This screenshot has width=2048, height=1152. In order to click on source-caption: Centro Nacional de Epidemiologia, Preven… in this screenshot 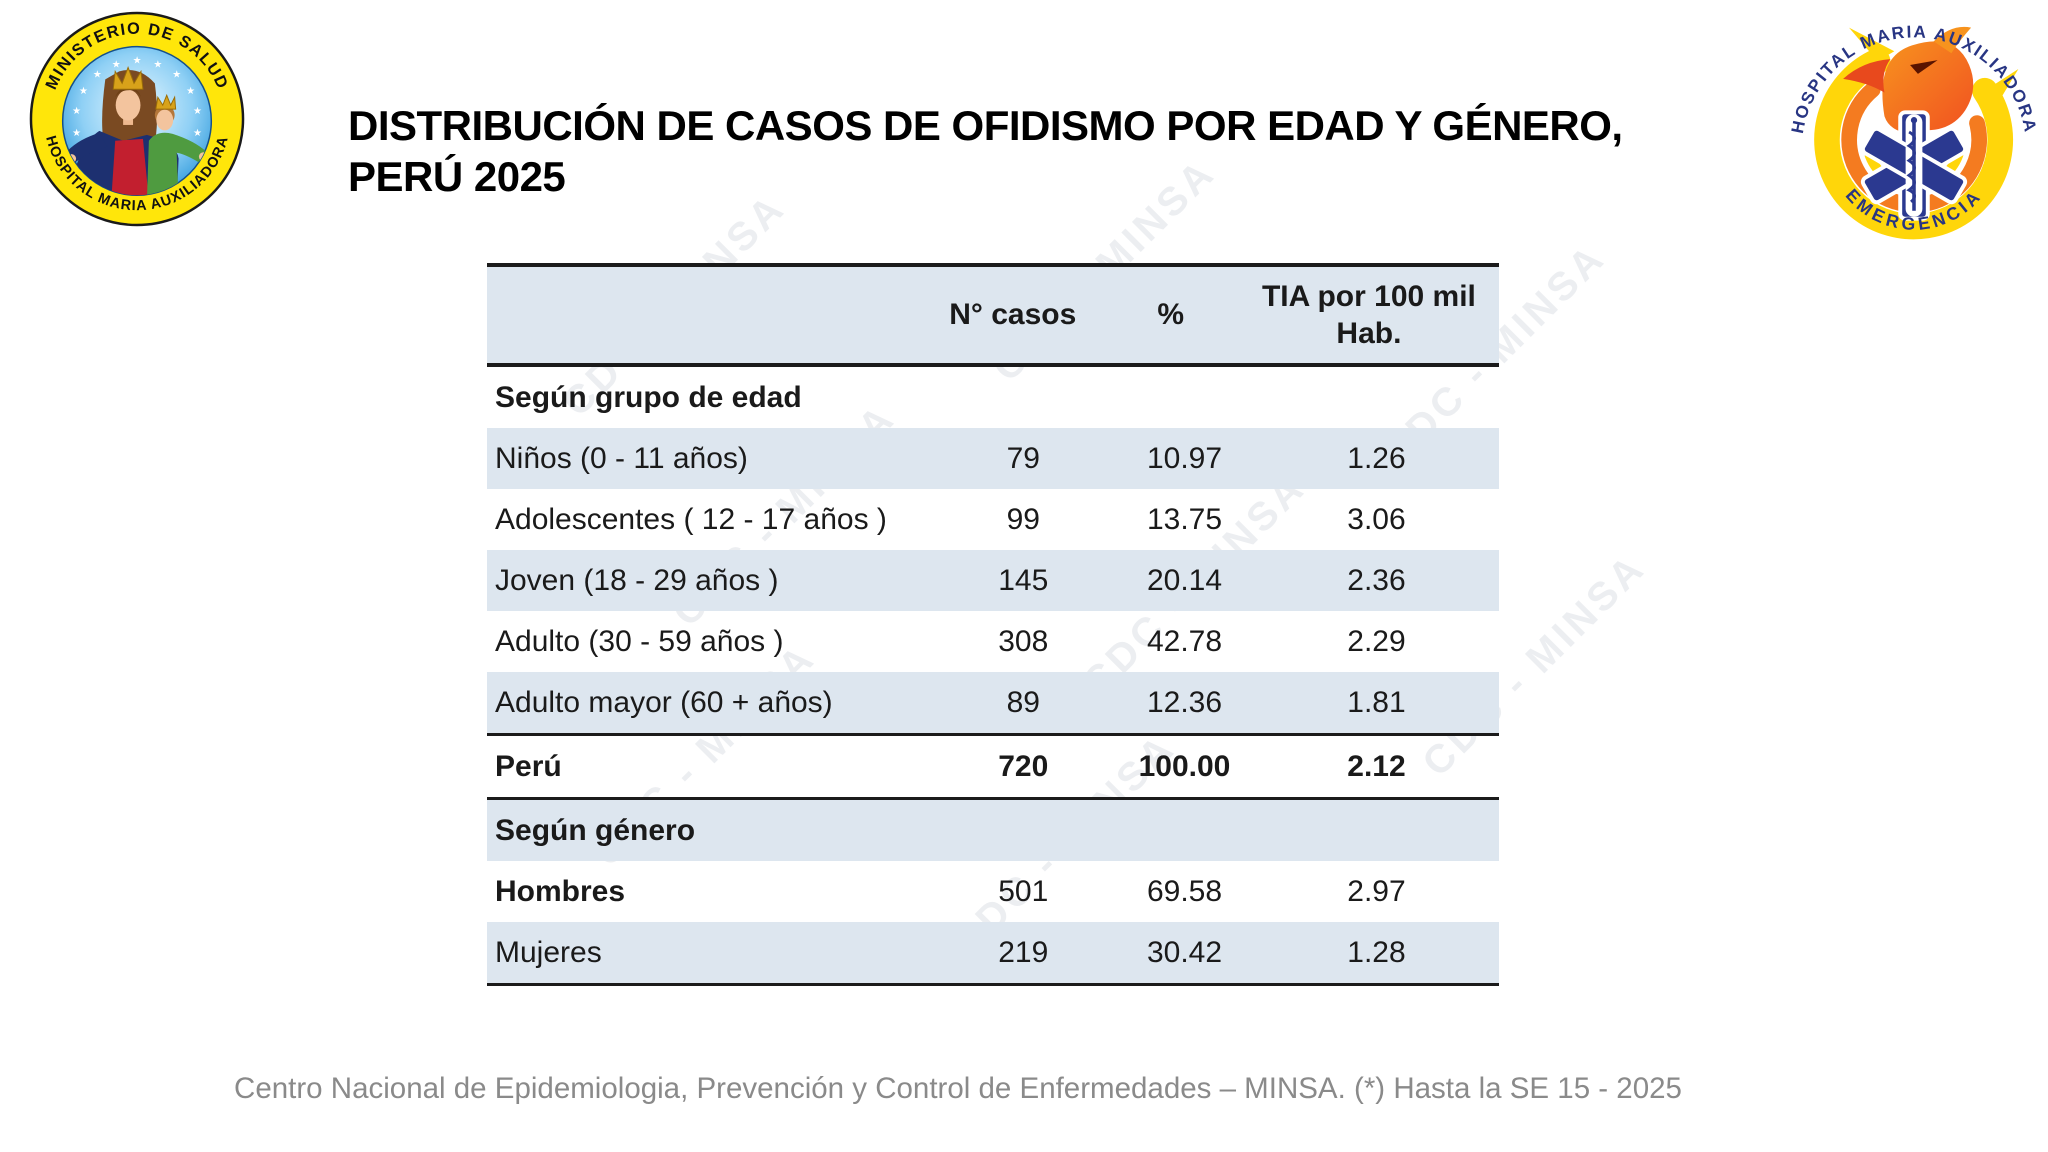, I will do `click(958, 1088)`.